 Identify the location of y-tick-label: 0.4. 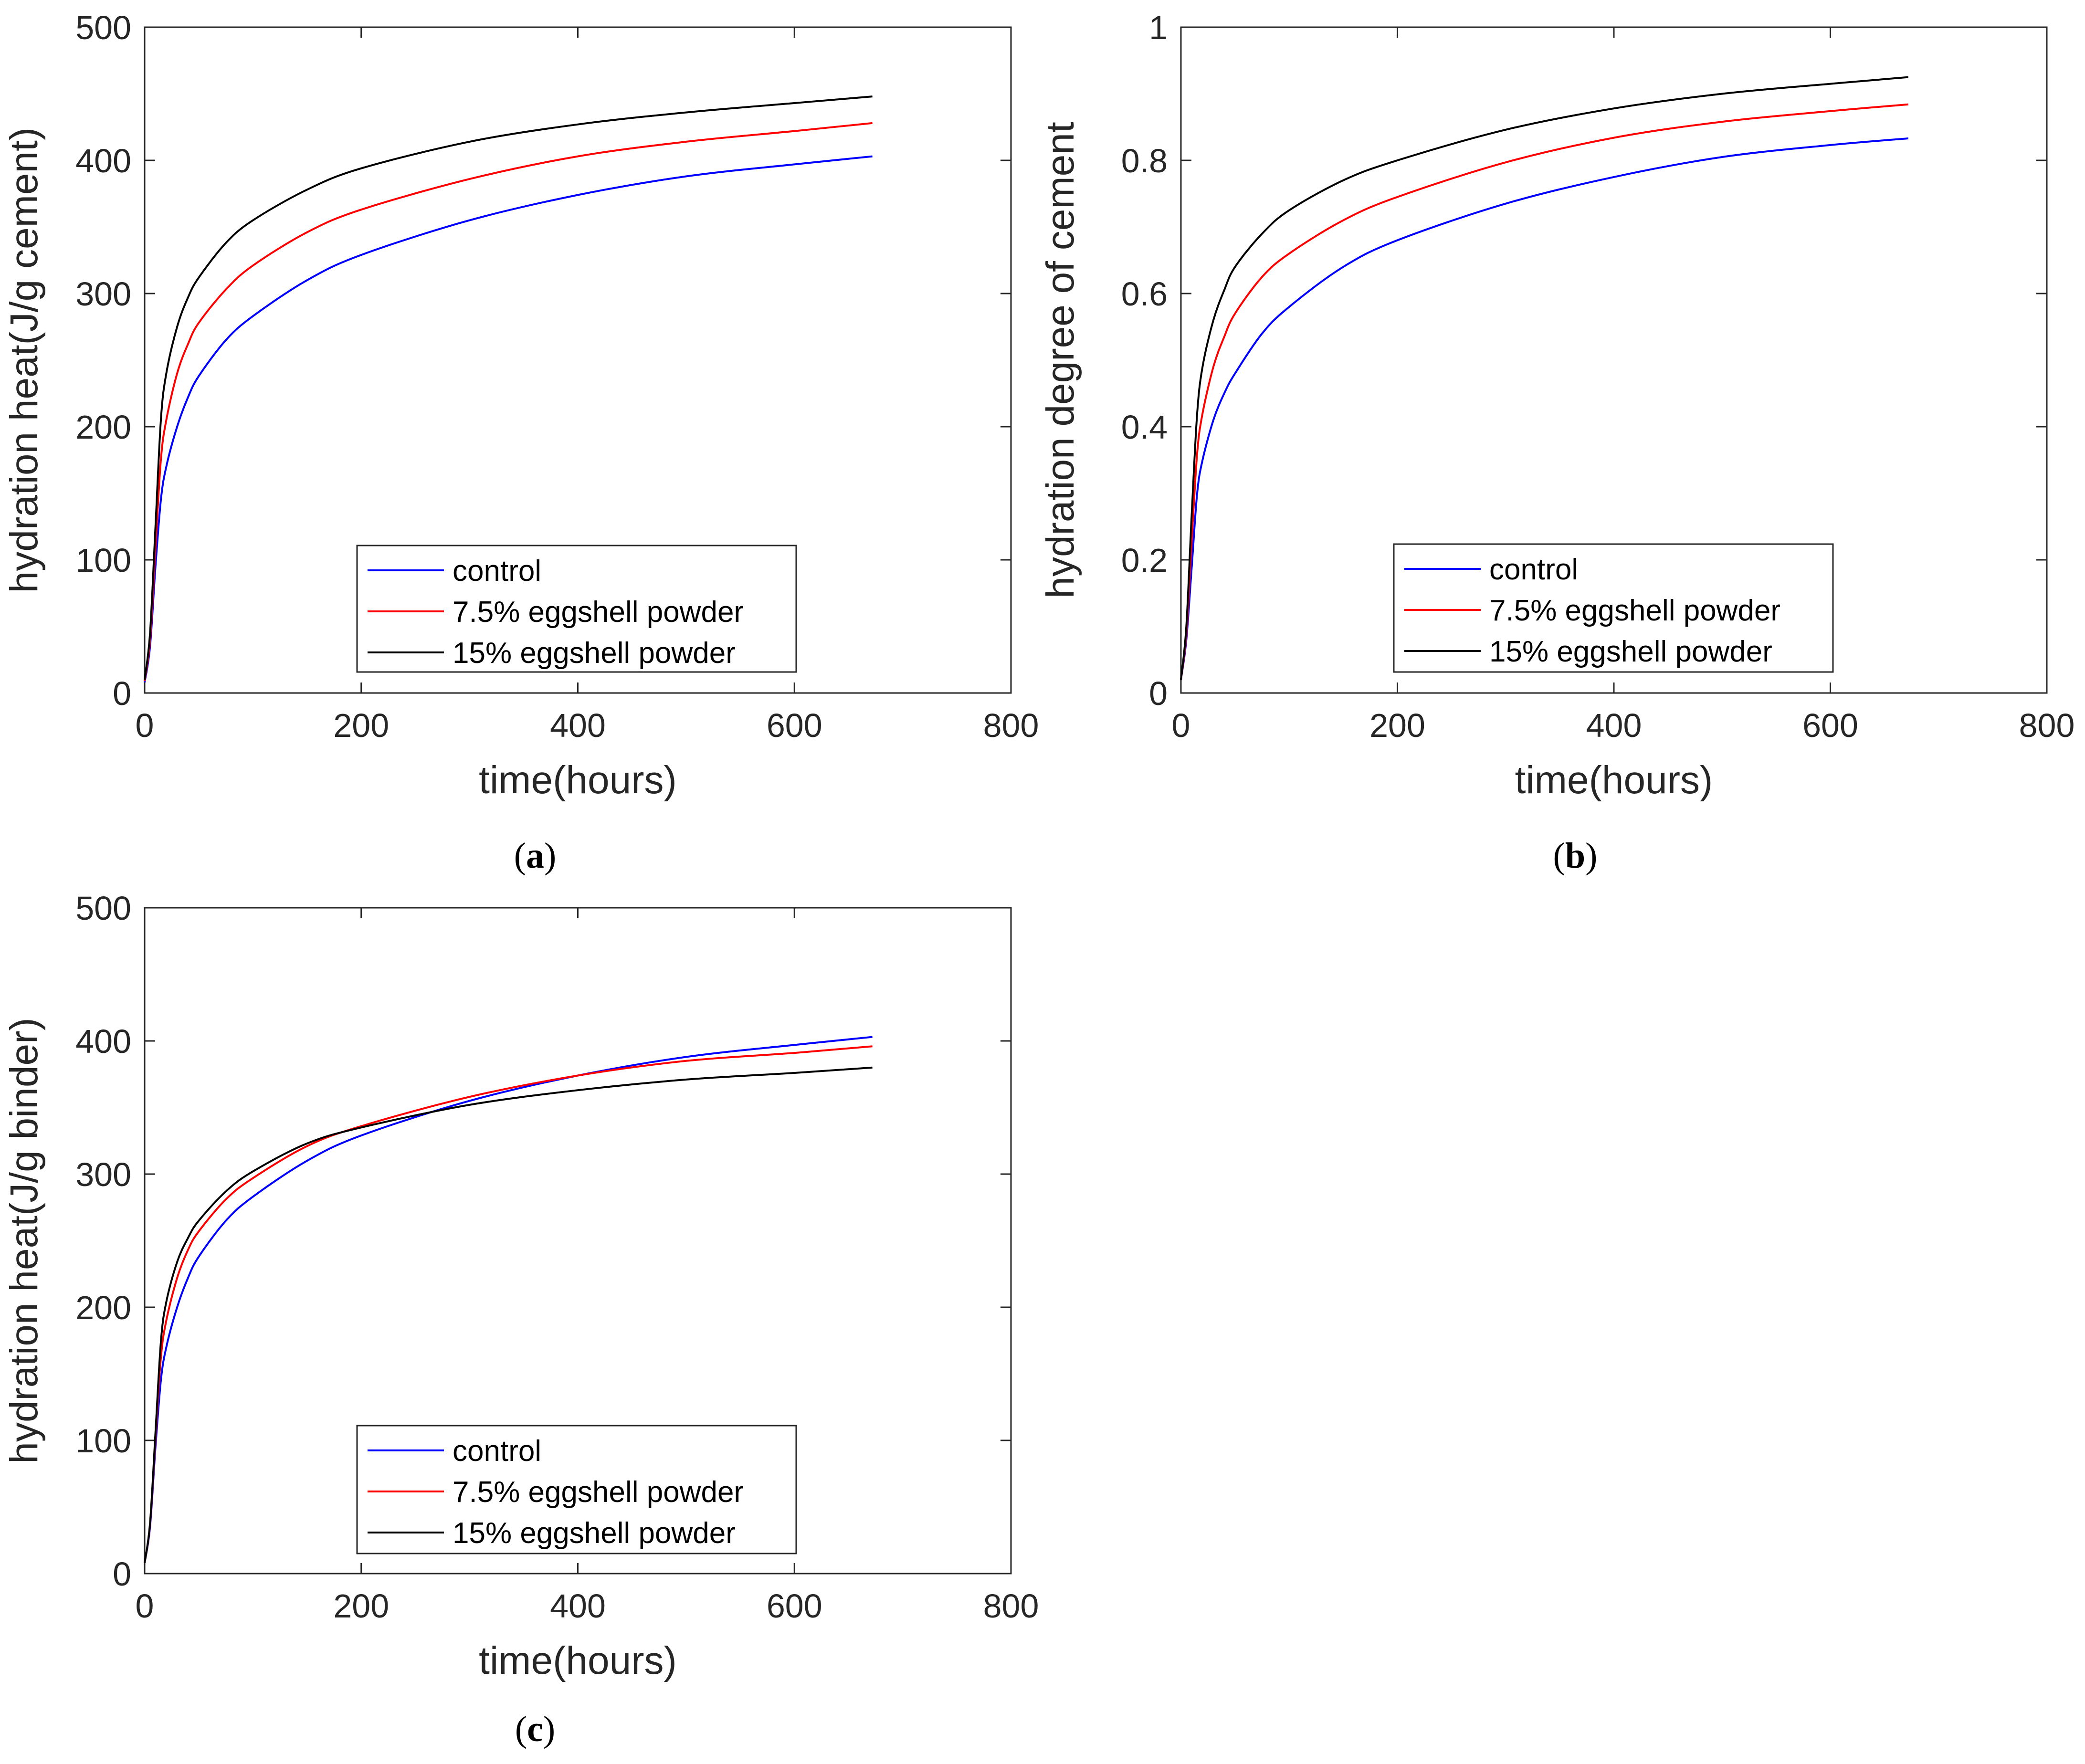
(1145, 428).